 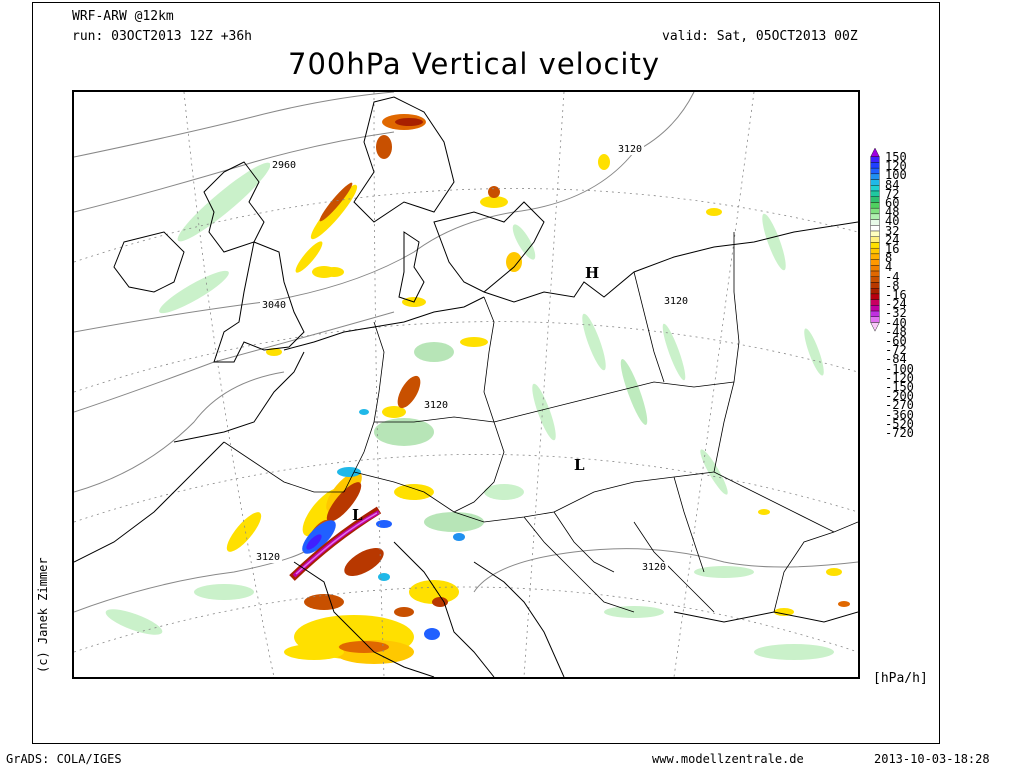 I want to click on legend-arrow-top, so click(x=875, y=152).